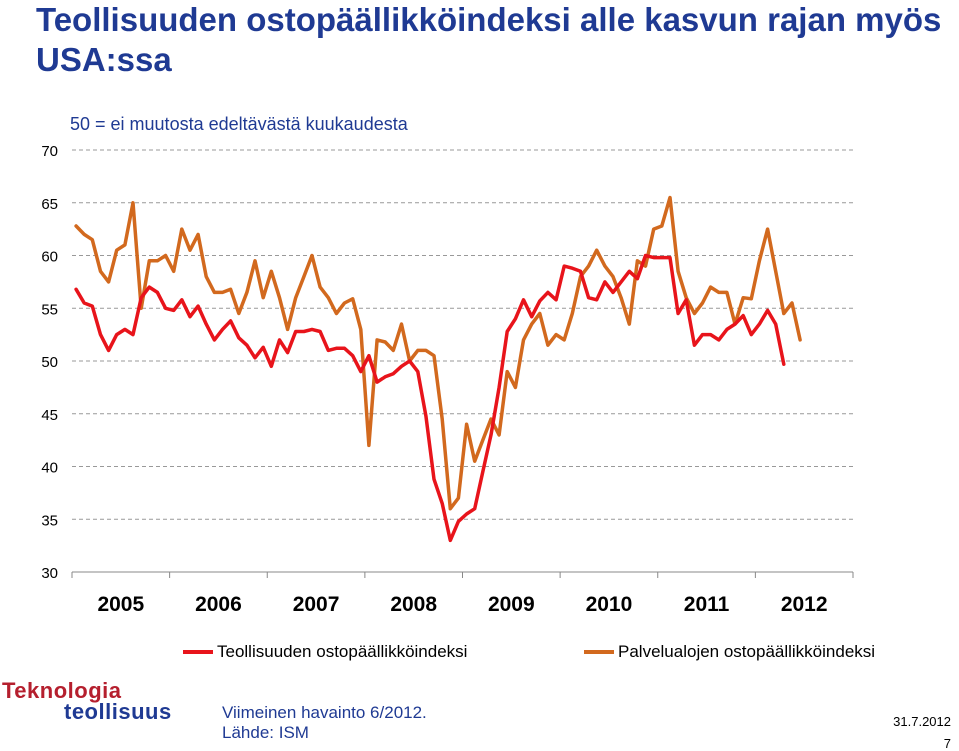 This screenshot has width=959, height=751. I want to click on legend-item-series-2: Palvelualojen ostopäällikköindeksi, so click(729, 652).